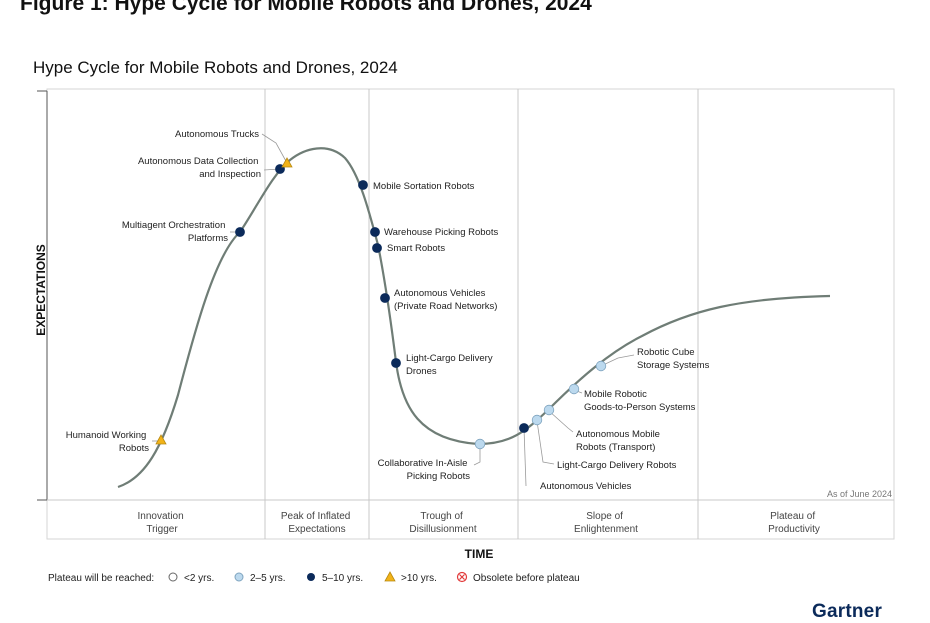 The width and height of the screenshot is (930, 623). Describe the element at coordinates (175, 232) in the screenshot. I see `tech-label-multiagent-orchestration: Multiagent Orchestration Platforms` at that location.